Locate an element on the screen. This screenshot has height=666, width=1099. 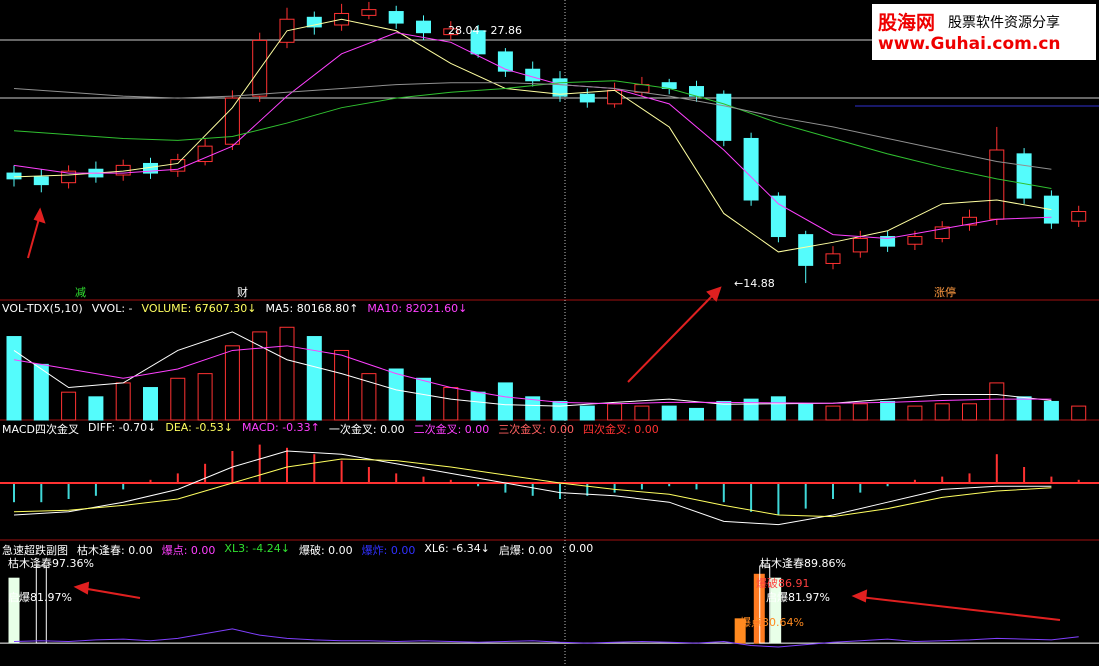
header-item: VVOL: - is located at coordinates (112, 308).